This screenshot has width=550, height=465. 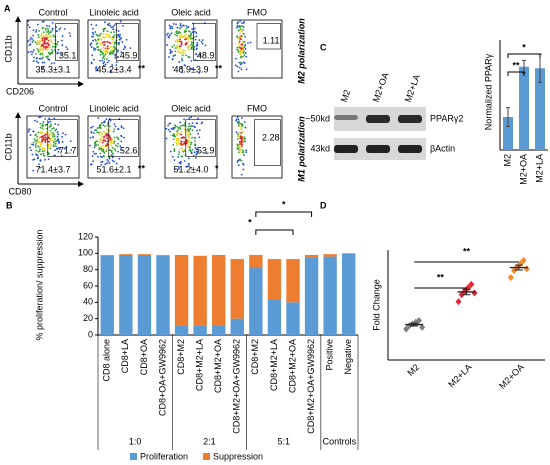 I want to click on x-tick-label: CD8+M2, so click(x=255, y=357).